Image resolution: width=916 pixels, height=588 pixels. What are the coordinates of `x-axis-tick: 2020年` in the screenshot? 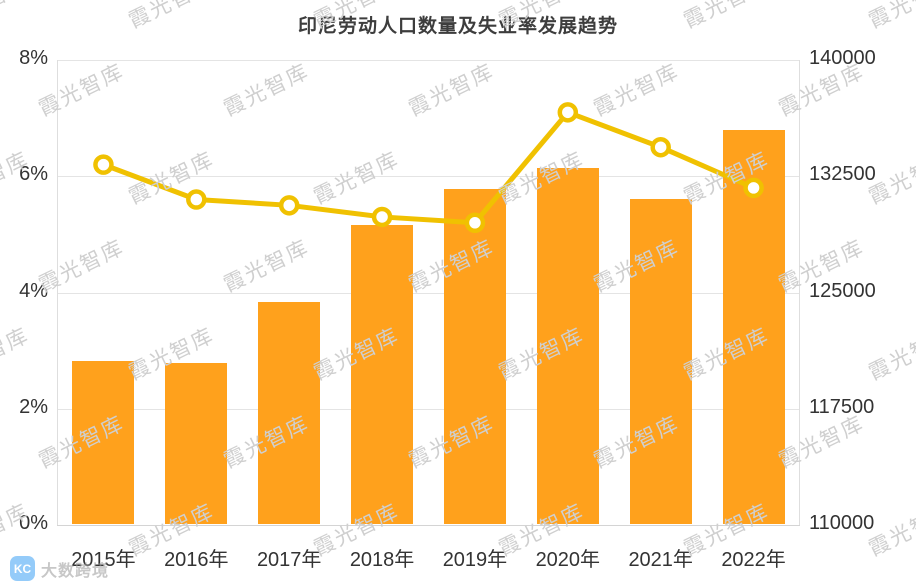 It's located at (568, 560).